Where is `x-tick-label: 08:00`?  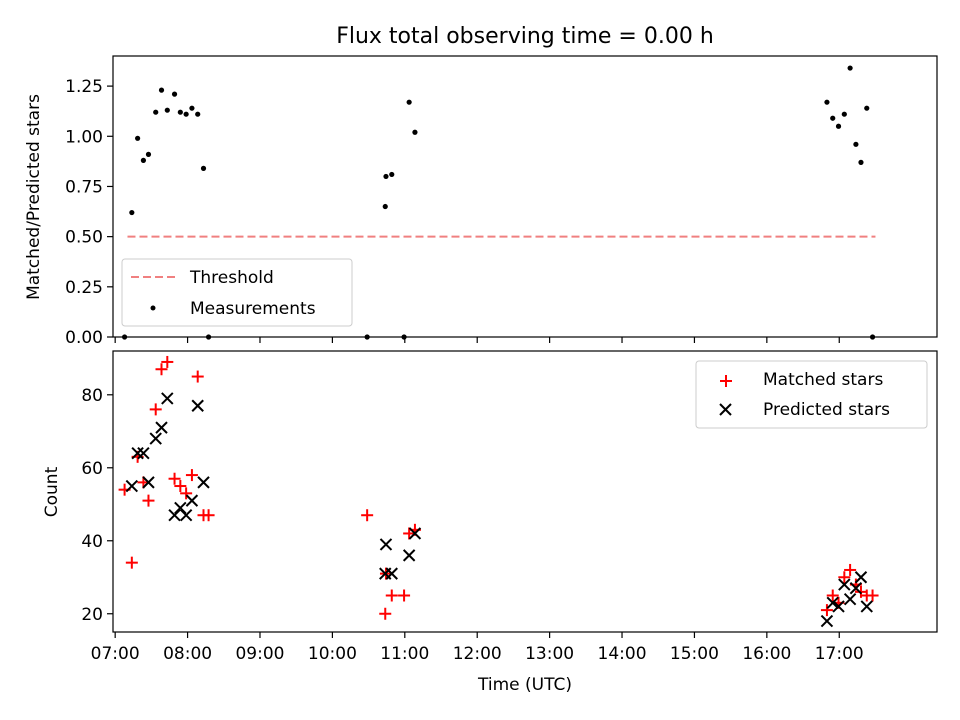 x-tick-label: 08:00 is located at coordinates (187, 654).